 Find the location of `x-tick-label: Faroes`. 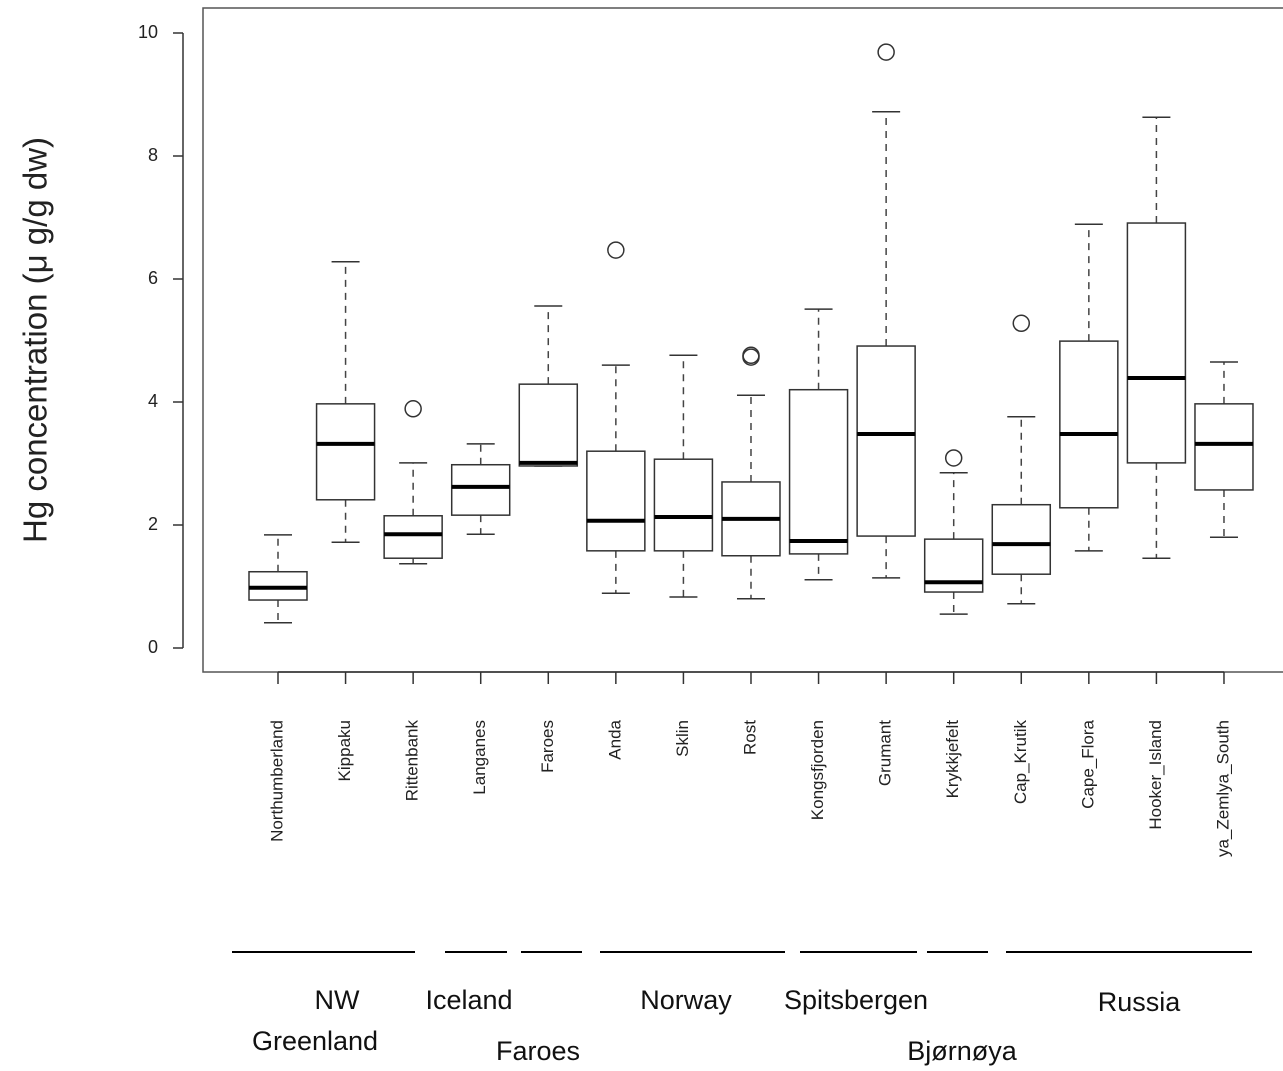

x-tick-label: Faroes is located at coordinates (547, 746).